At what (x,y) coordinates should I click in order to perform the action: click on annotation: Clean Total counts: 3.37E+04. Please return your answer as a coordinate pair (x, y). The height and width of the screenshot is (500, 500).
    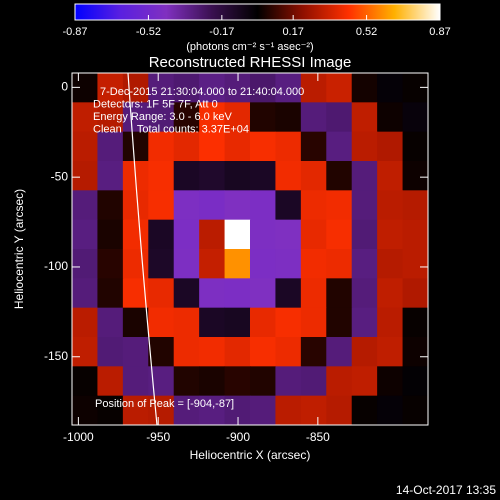
    Looking at the image, I should click on (171, 129).